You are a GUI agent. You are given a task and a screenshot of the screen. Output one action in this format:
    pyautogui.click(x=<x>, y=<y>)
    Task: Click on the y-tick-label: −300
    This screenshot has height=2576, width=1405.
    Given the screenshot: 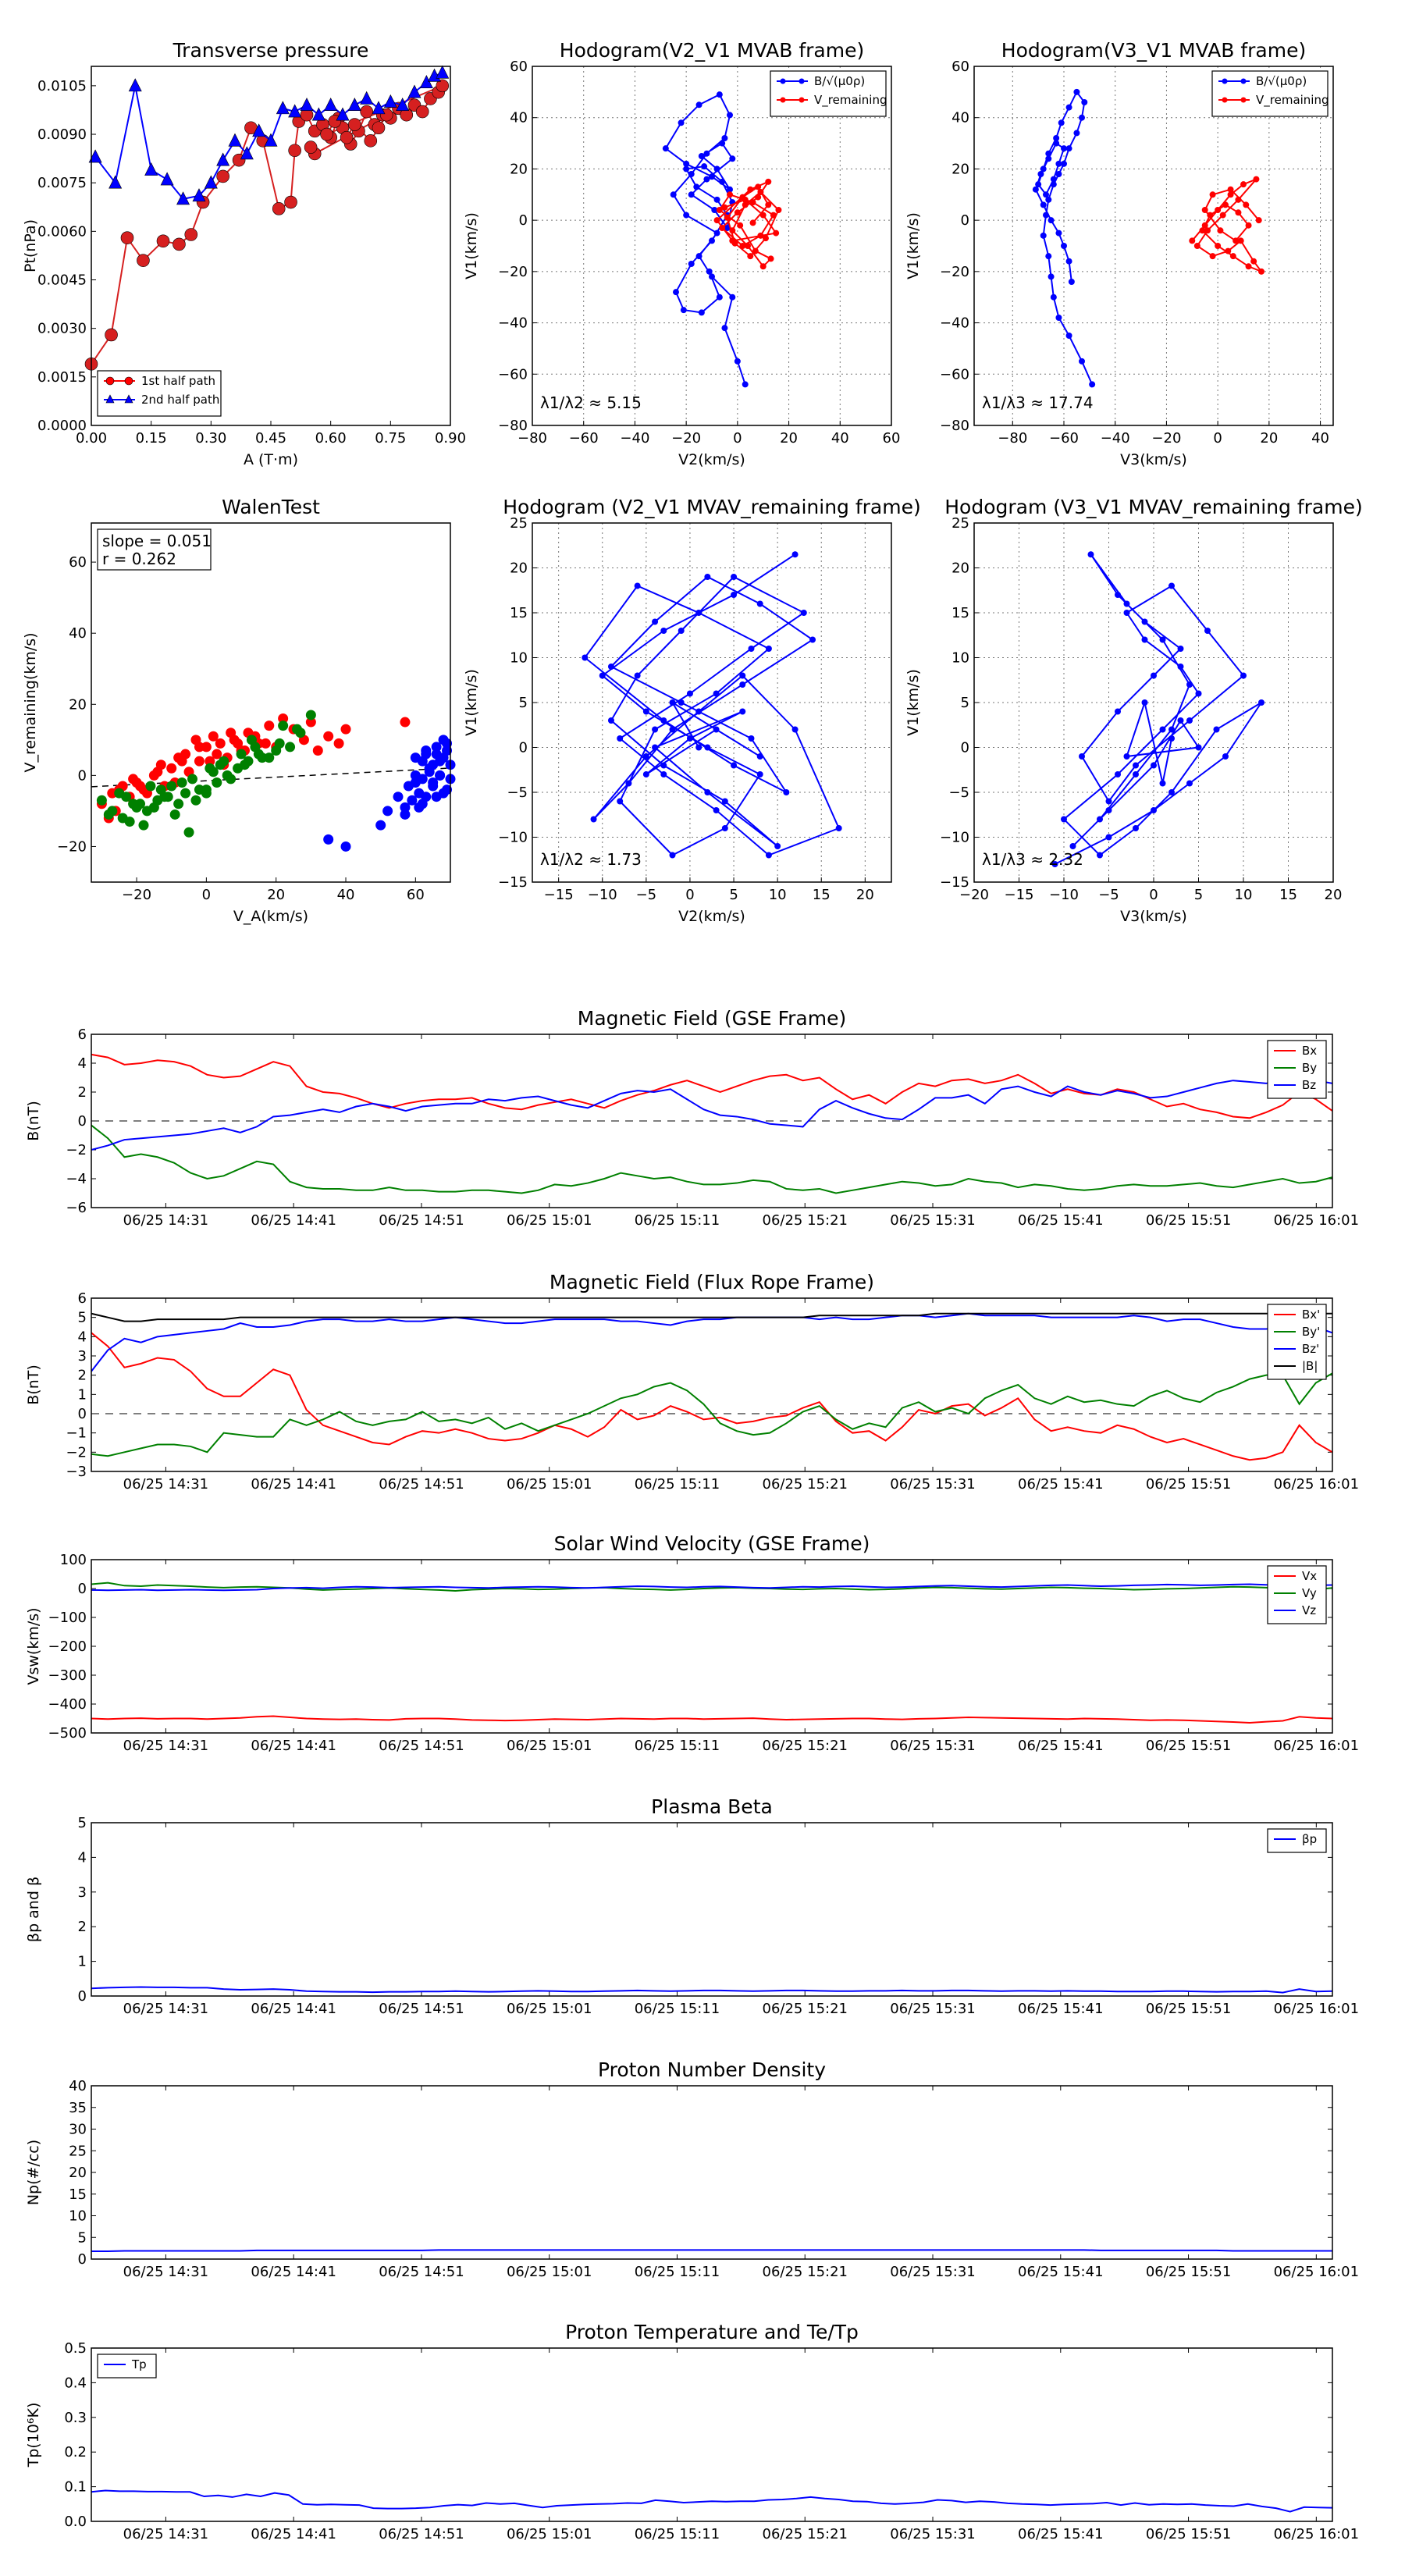 What is the action you would take?
    pyautogui.click(x=68, y=1676)
    